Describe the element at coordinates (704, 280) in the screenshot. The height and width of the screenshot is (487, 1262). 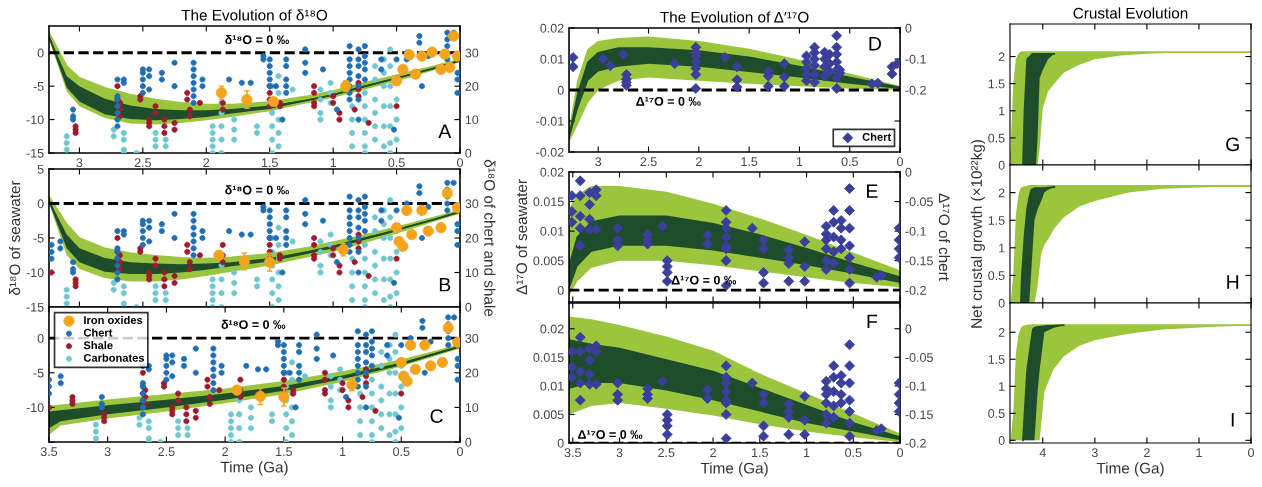
I see `annotation: Δ¹⁷O = 0 ‰` at that location.